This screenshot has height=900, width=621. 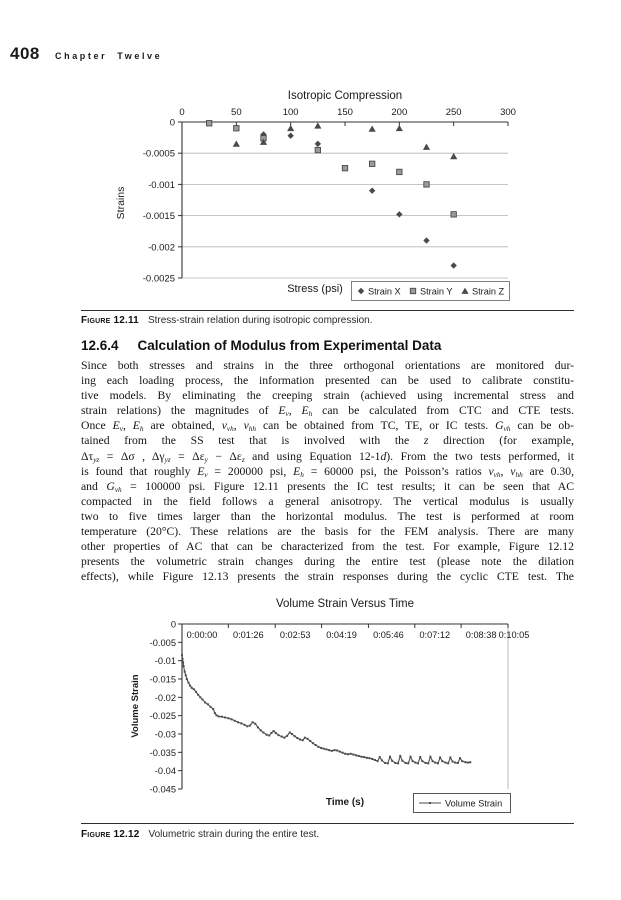 What do you see at coordinates (161, 247) in the screenshot?
I see `y-tick-label: -0.002` at bounding box center [161, 247].